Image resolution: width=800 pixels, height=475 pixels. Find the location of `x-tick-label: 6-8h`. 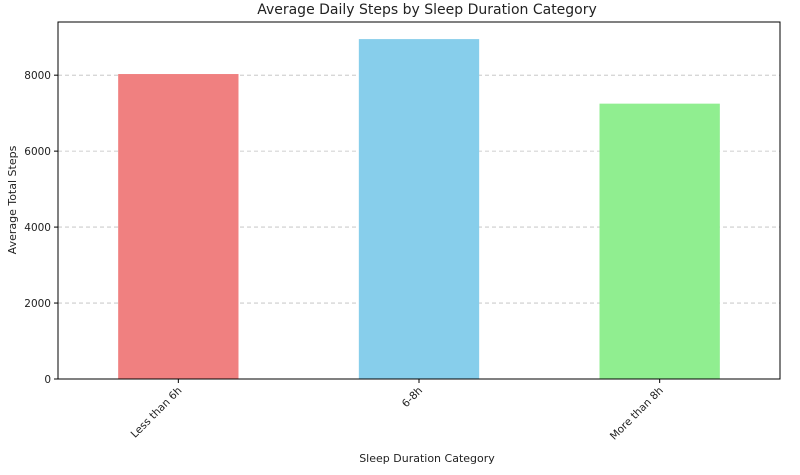

x-tick-label: 6-8h is located at coordinates (412, 397).